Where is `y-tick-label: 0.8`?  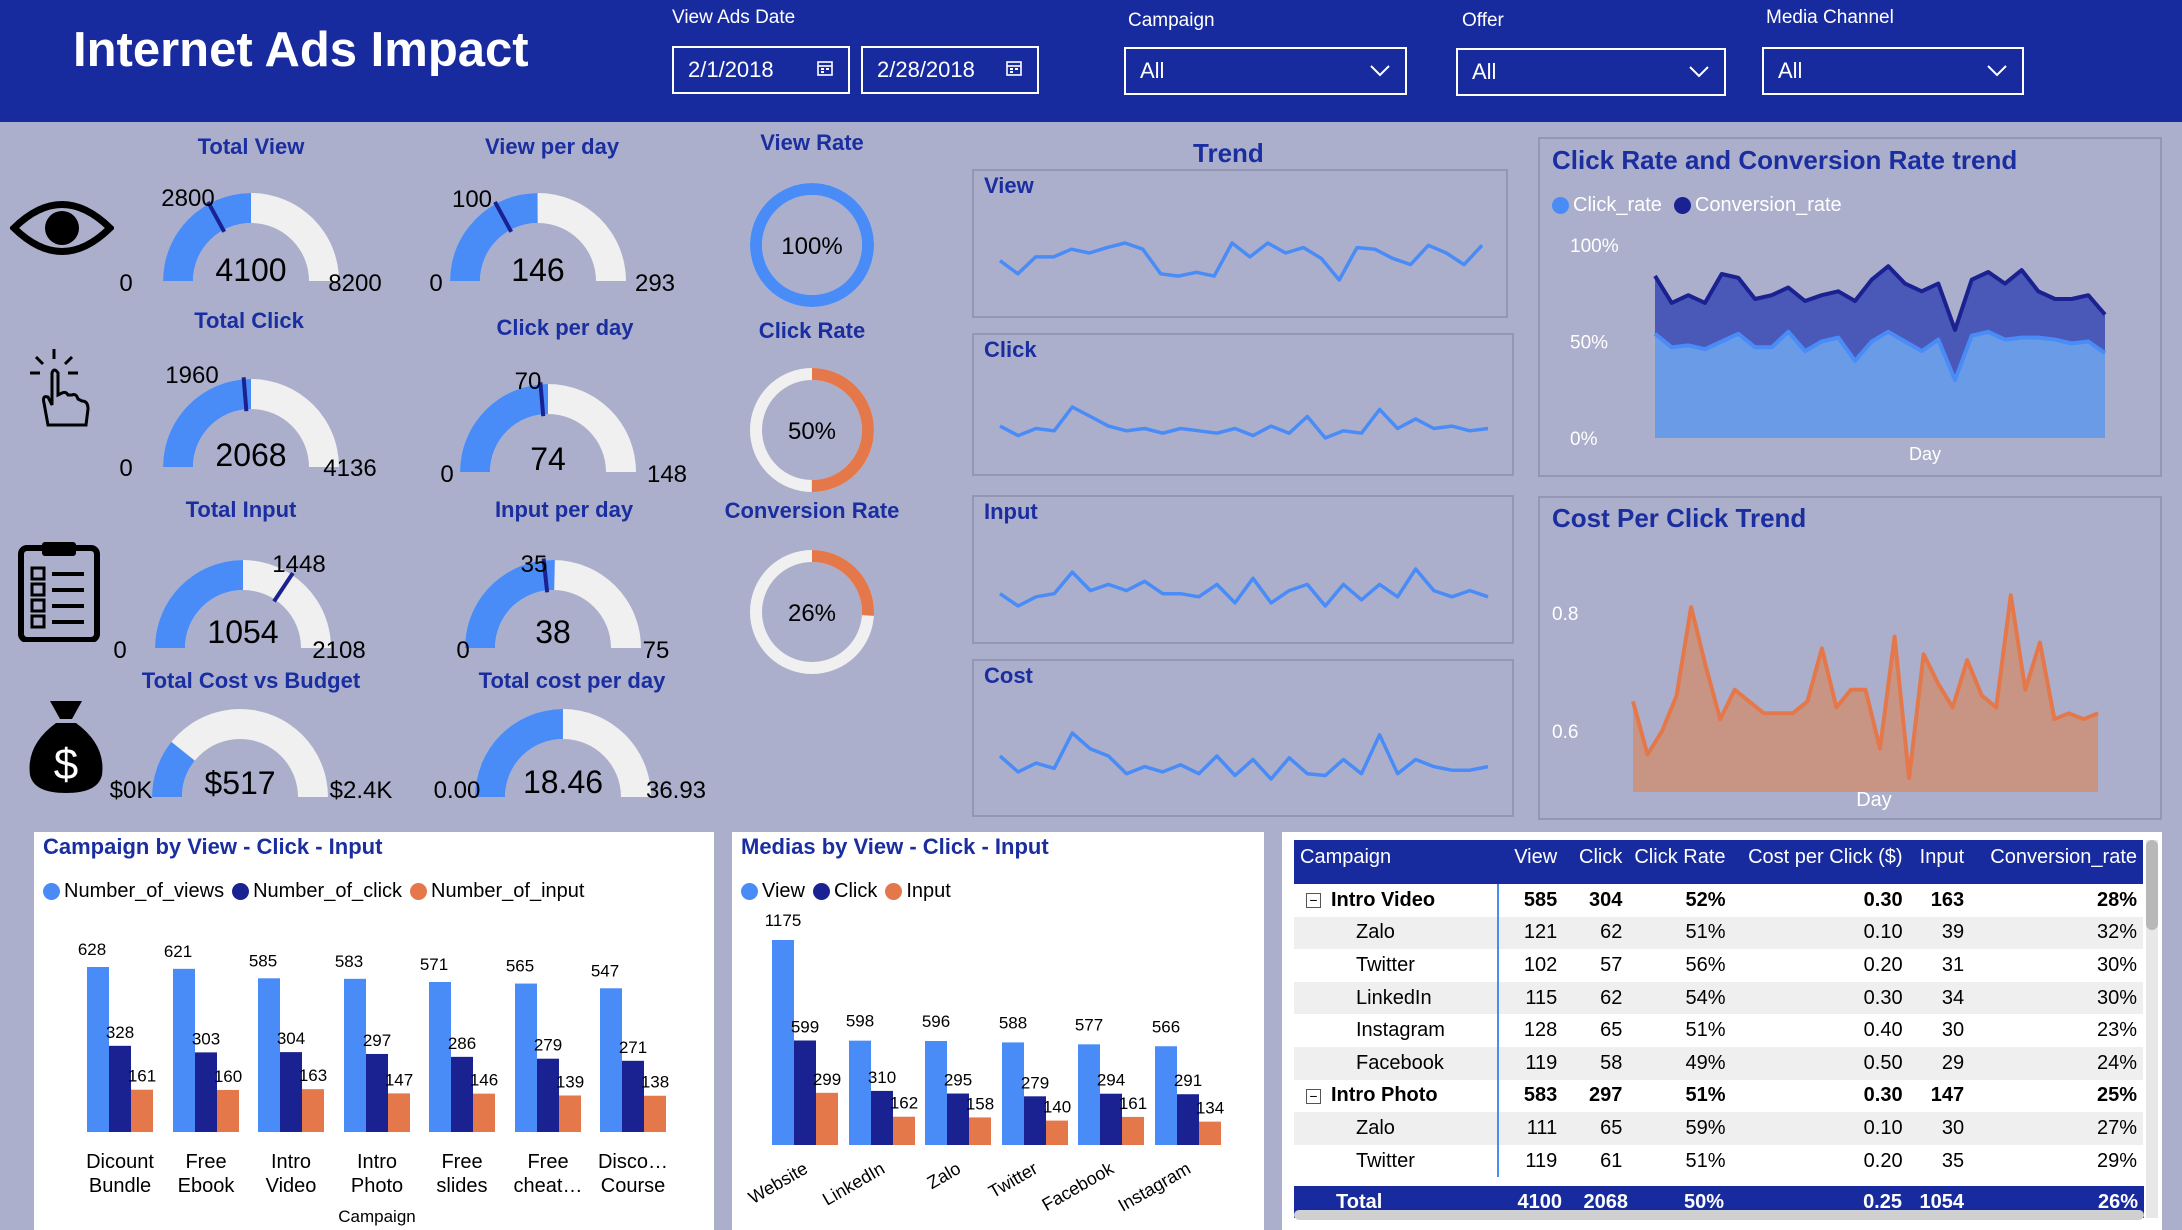 y-tick-label: 0.8 is located at coordinates (1565, 614).